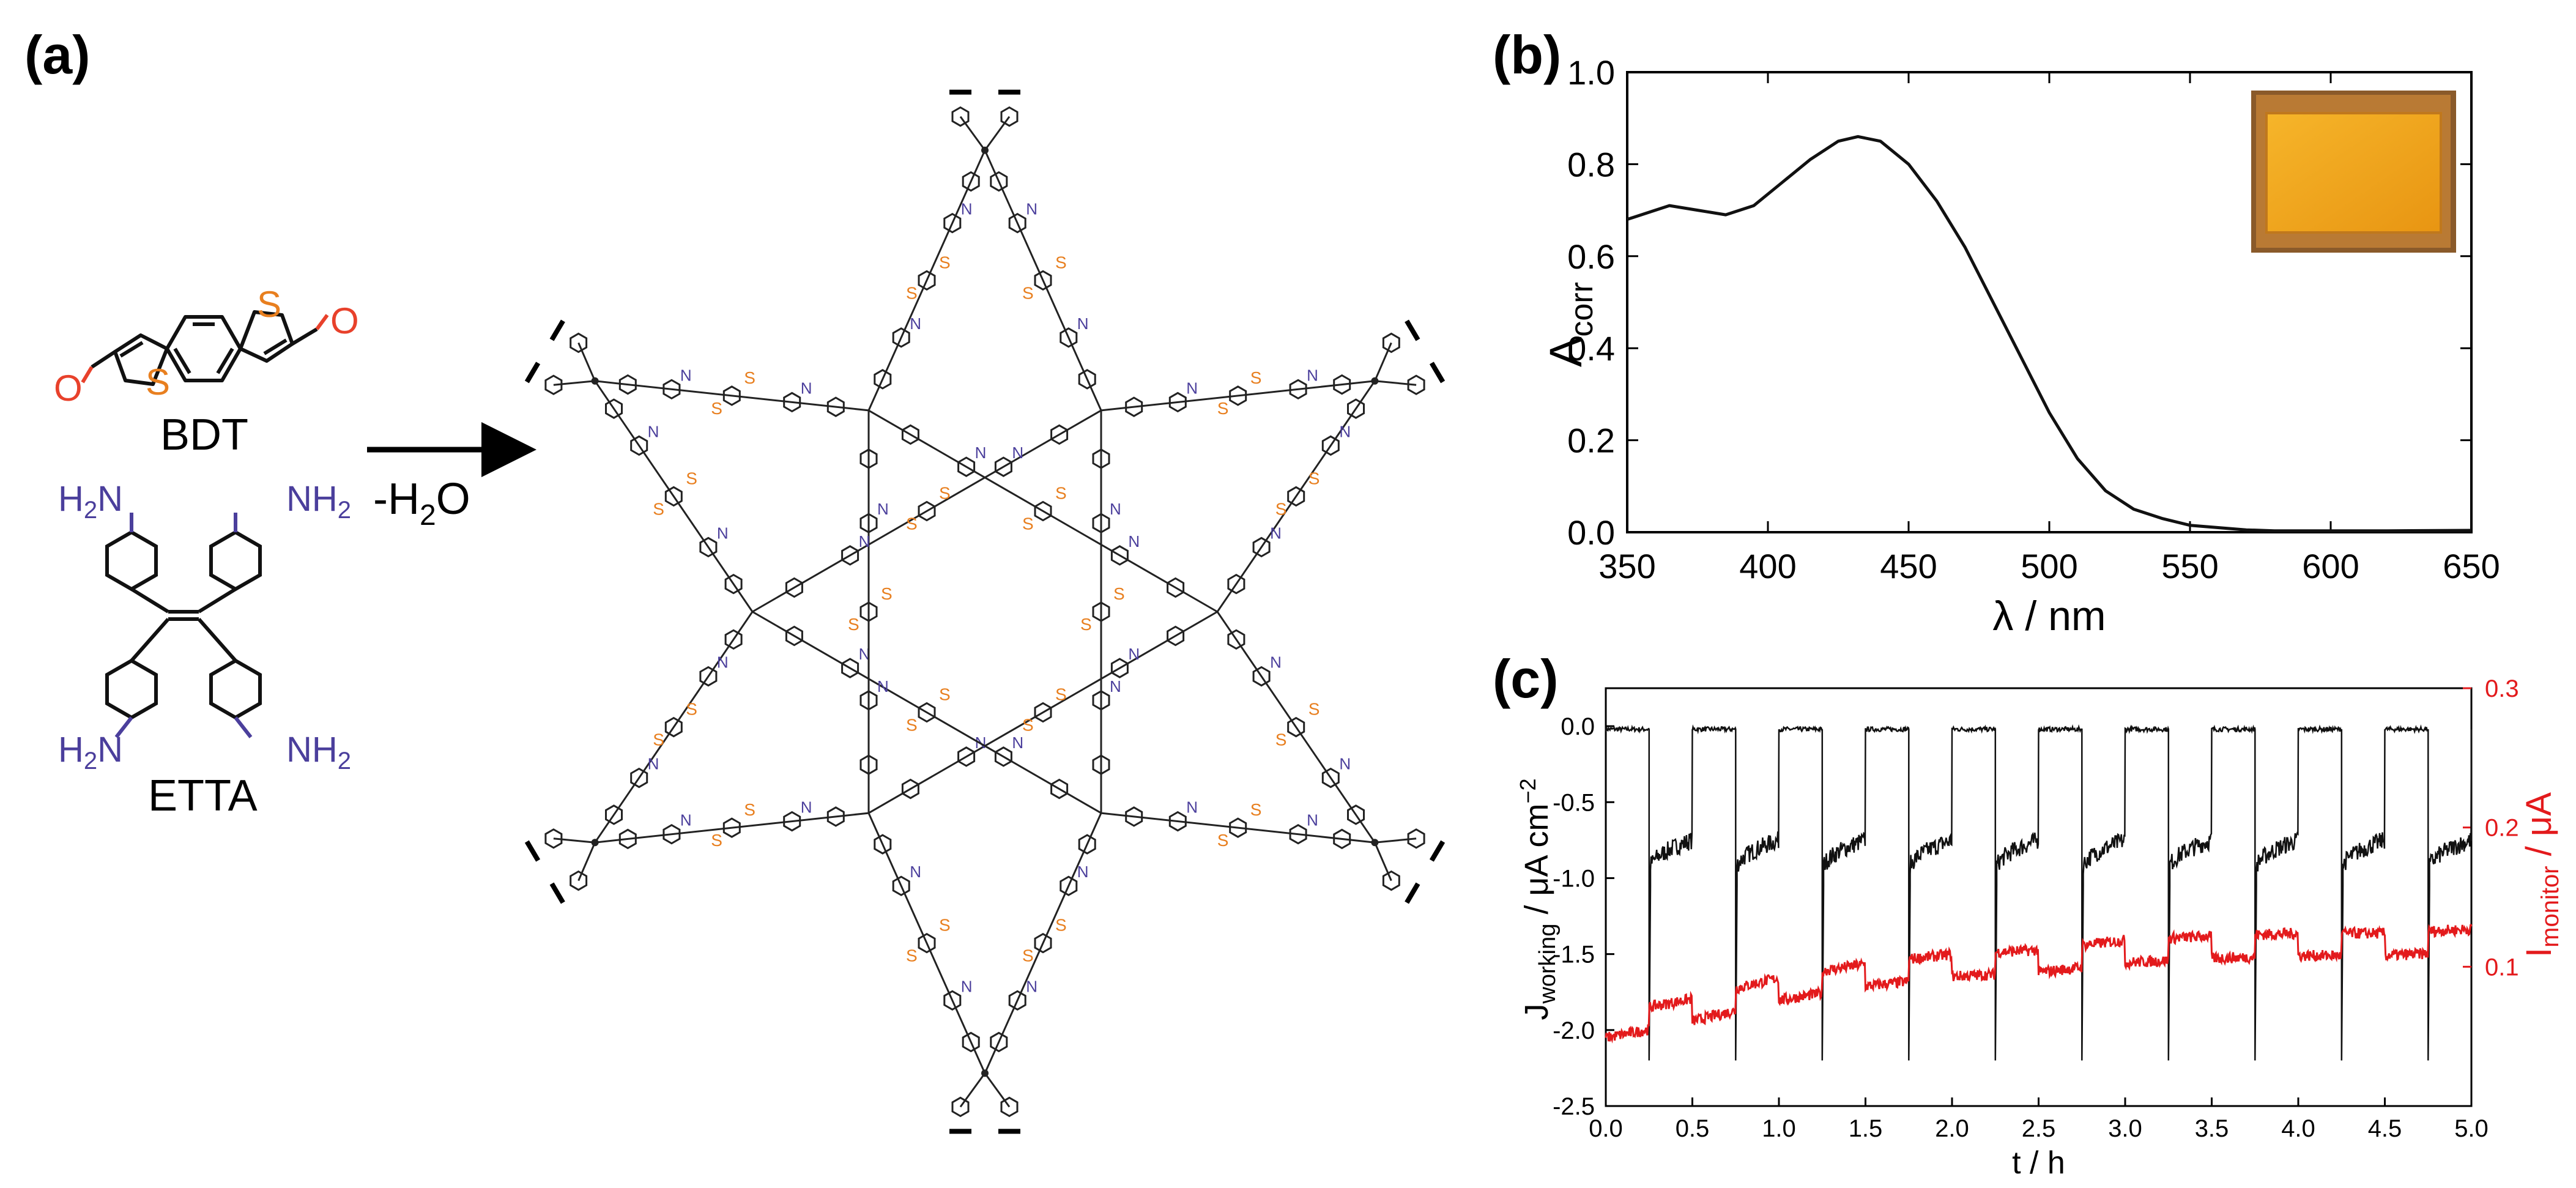 This screenshot has height=1188, width=2576. I want to click on pc-x-tick-label: 0.0, so click(1606, 1128).